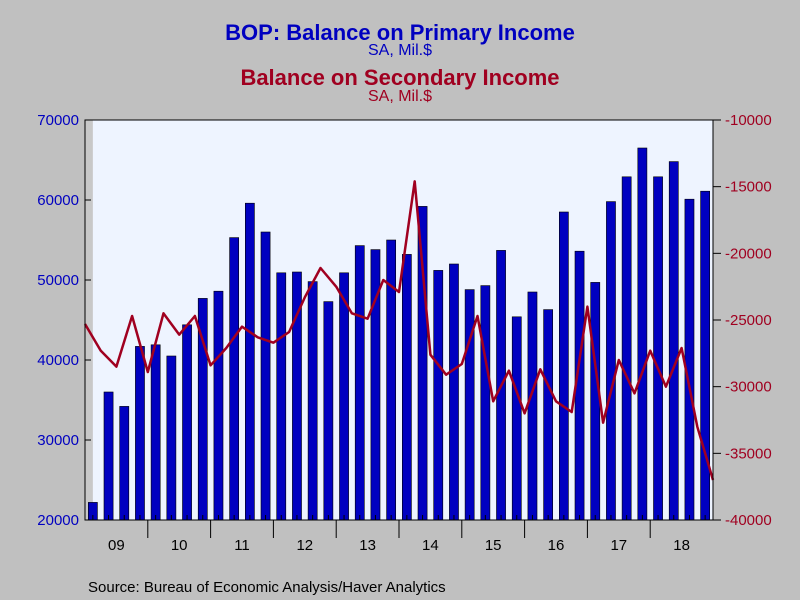  What do you see at coordinates (179, 545) in the screenshot?
I see `x-tick-label: 10` at bounding box center [179, 545].